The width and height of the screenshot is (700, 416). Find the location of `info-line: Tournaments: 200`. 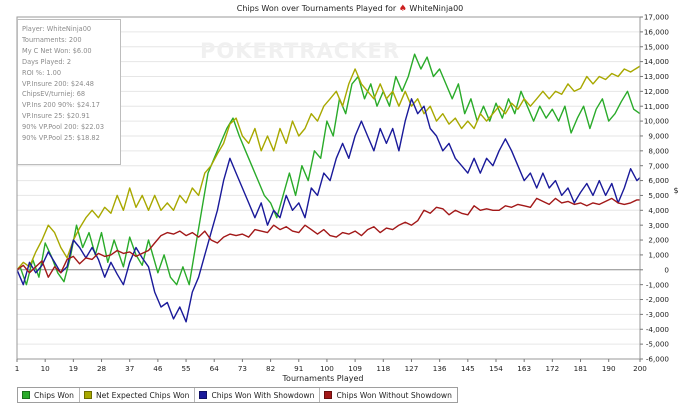

info-line: Tournaments: 200 is located at coordinates (52, 39).